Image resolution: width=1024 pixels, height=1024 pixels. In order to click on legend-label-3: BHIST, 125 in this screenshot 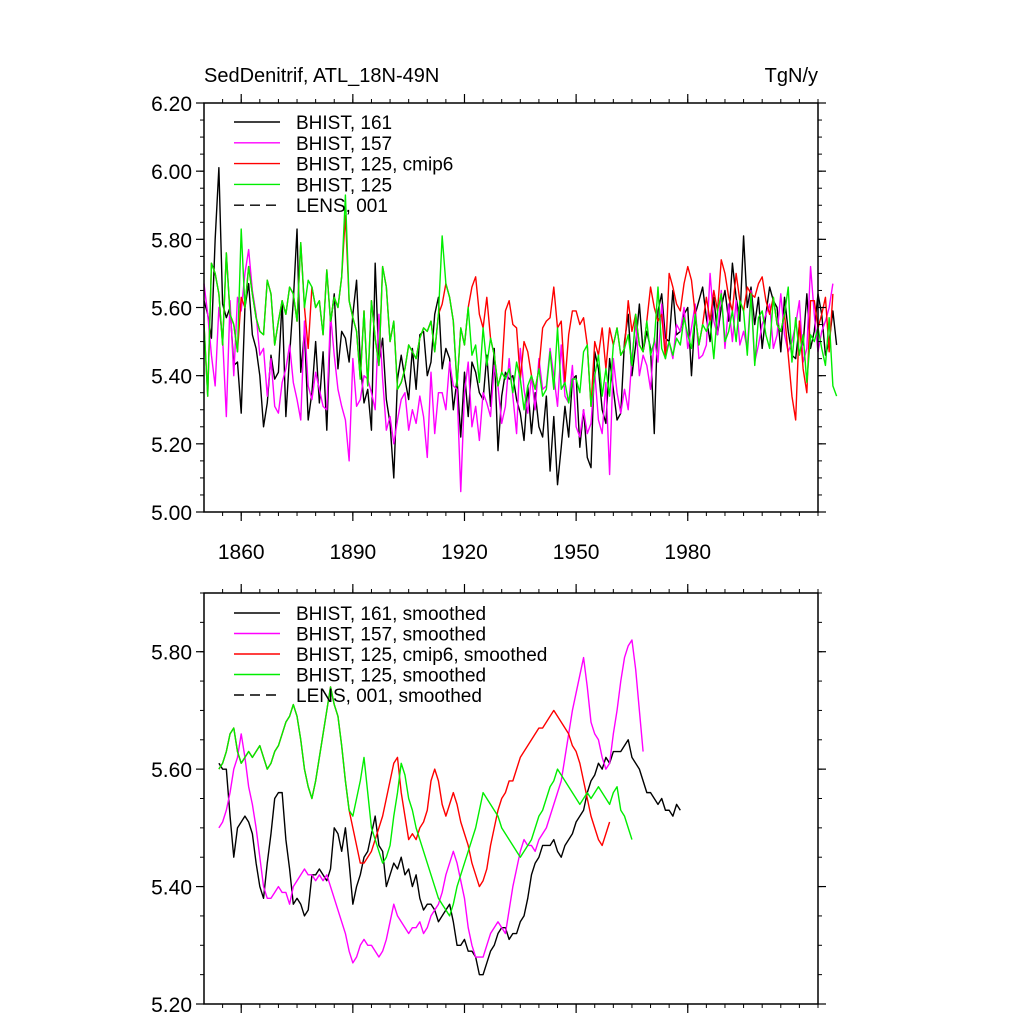, I will do `click(344, 185)`.